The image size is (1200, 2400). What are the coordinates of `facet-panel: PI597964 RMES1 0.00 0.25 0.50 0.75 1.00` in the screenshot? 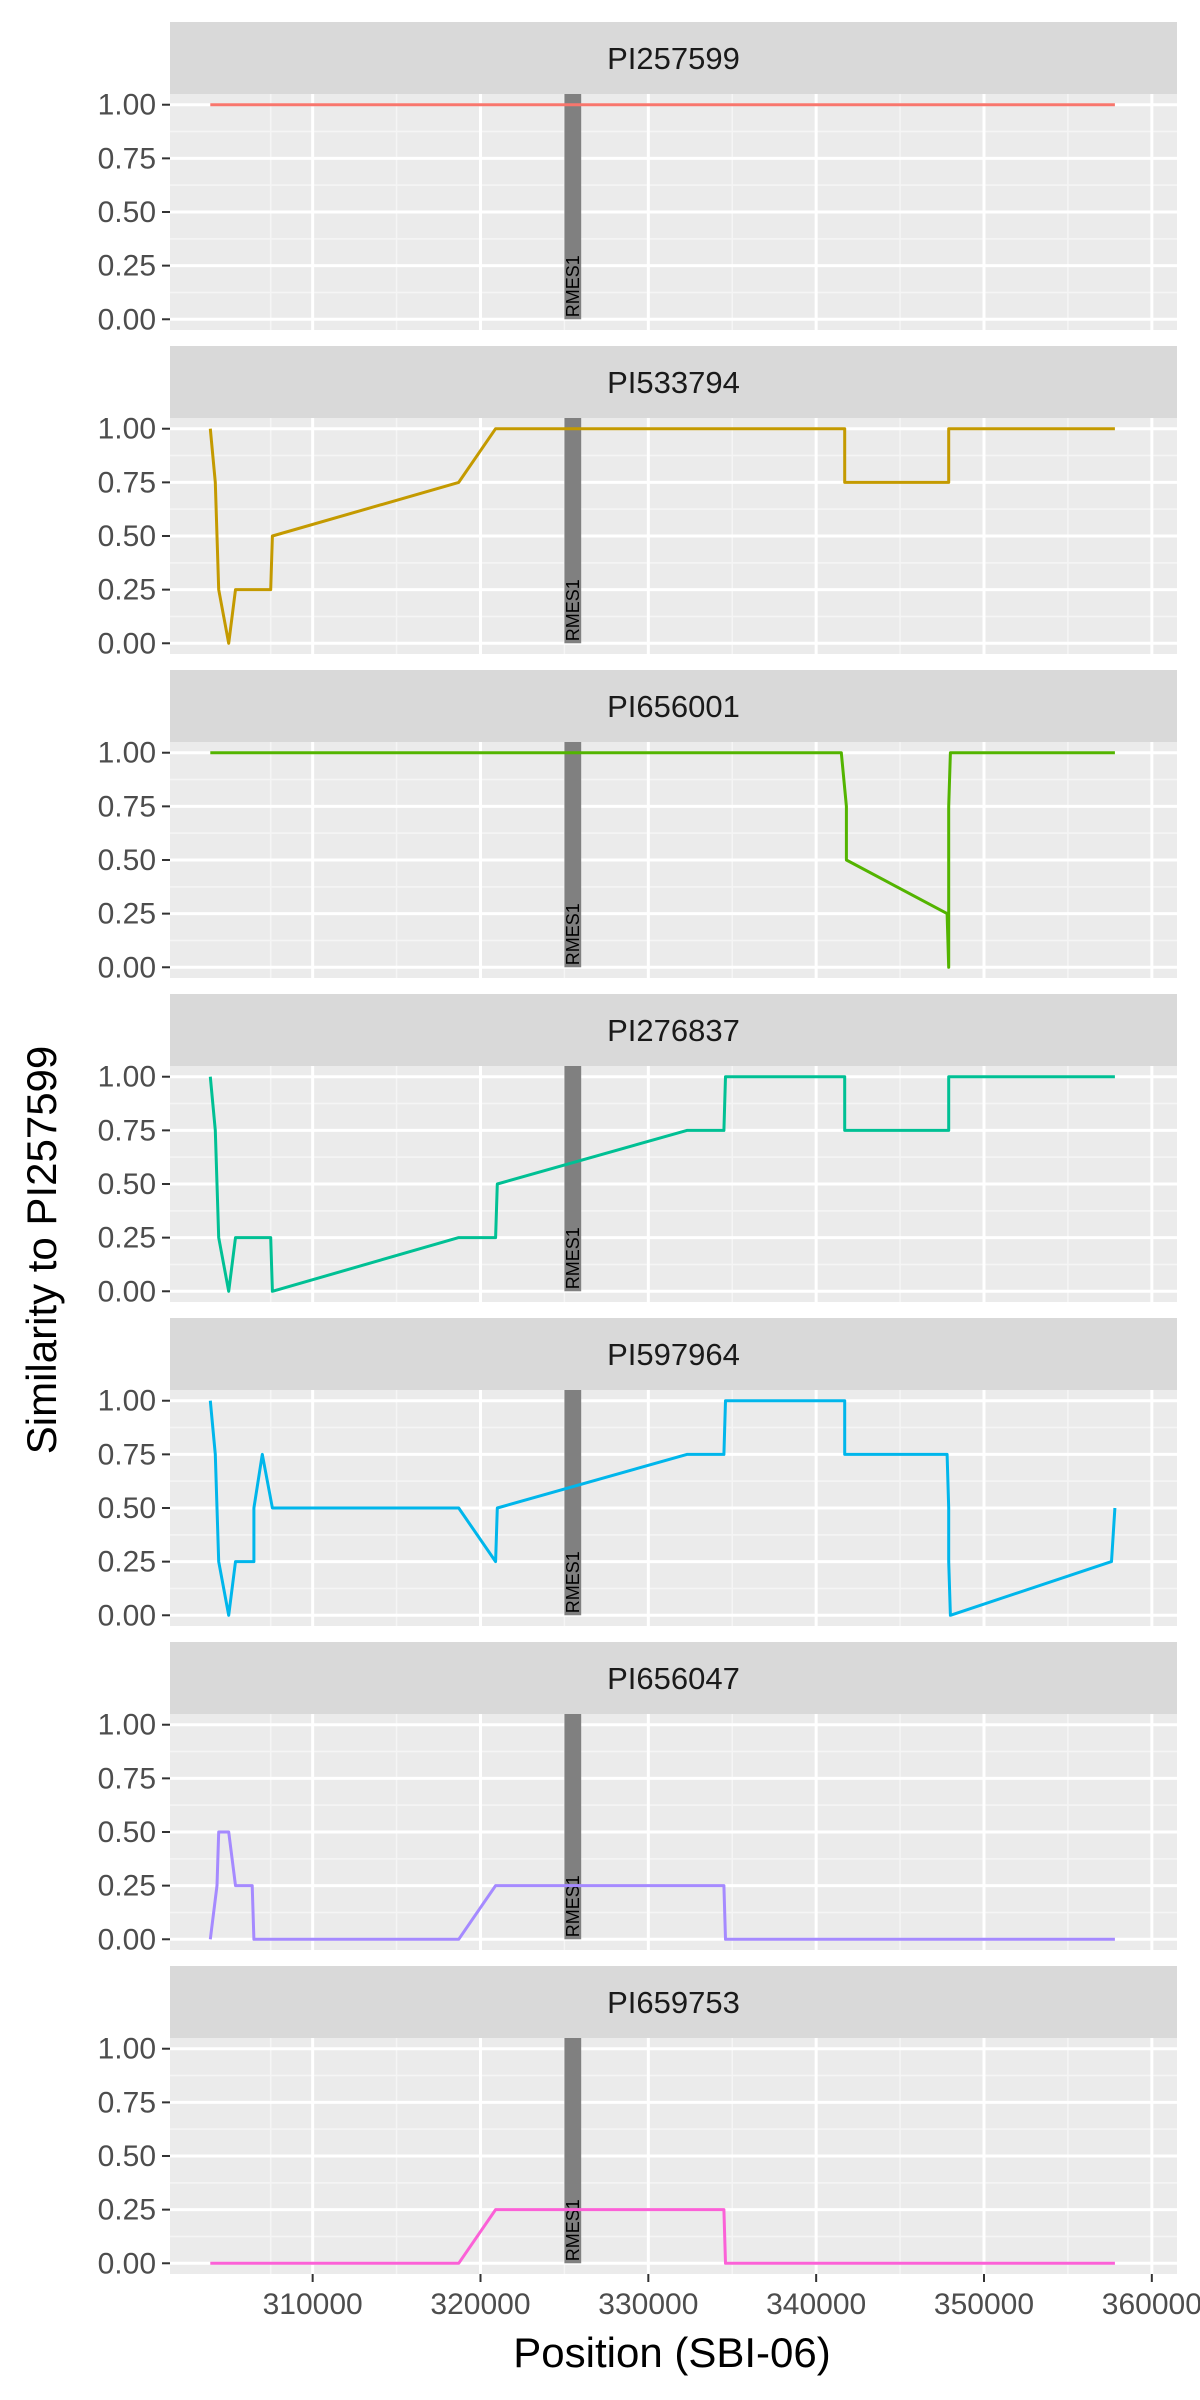 It's located at (637, 1475).